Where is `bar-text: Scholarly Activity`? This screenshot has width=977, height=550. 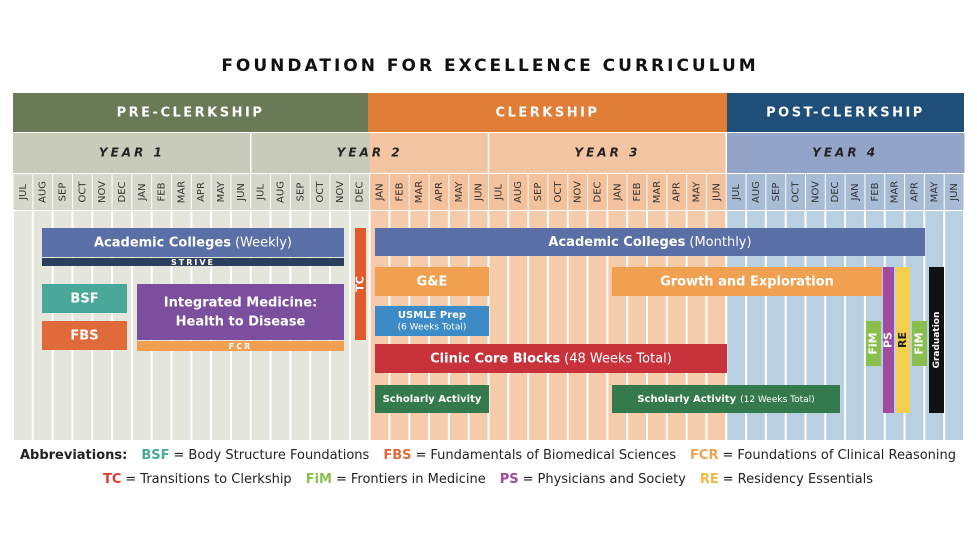 bar-text: Scholarly Activity is located at coordinates (432, 399).